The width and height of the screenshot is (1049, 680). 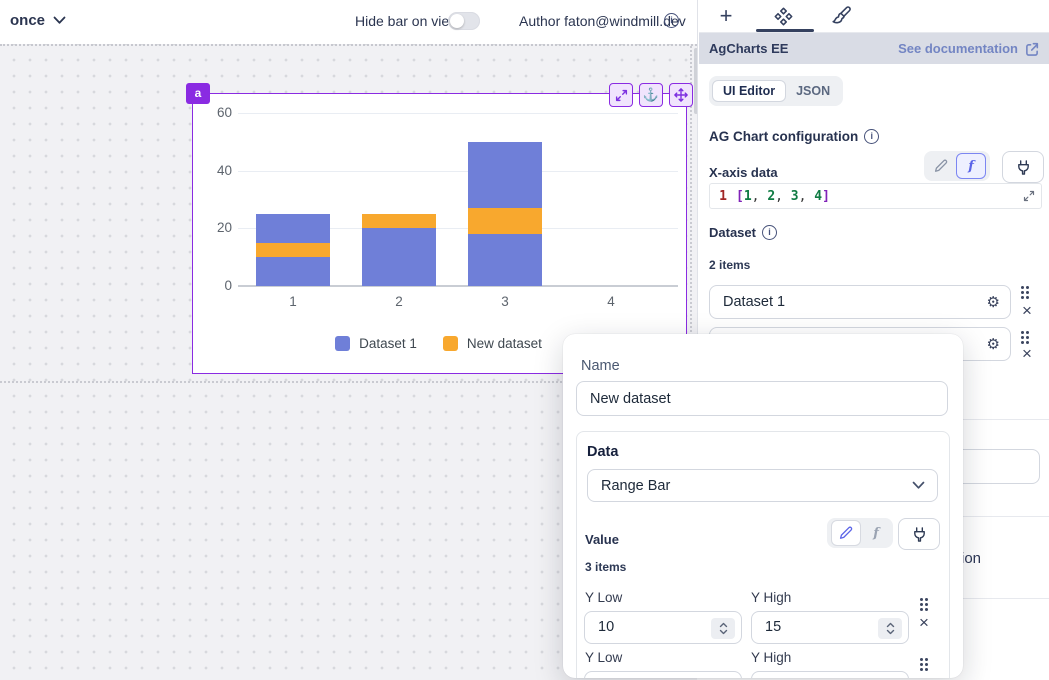 I want to click on code-line: [1, 2, 3, 4], so click(x=783, y=196).